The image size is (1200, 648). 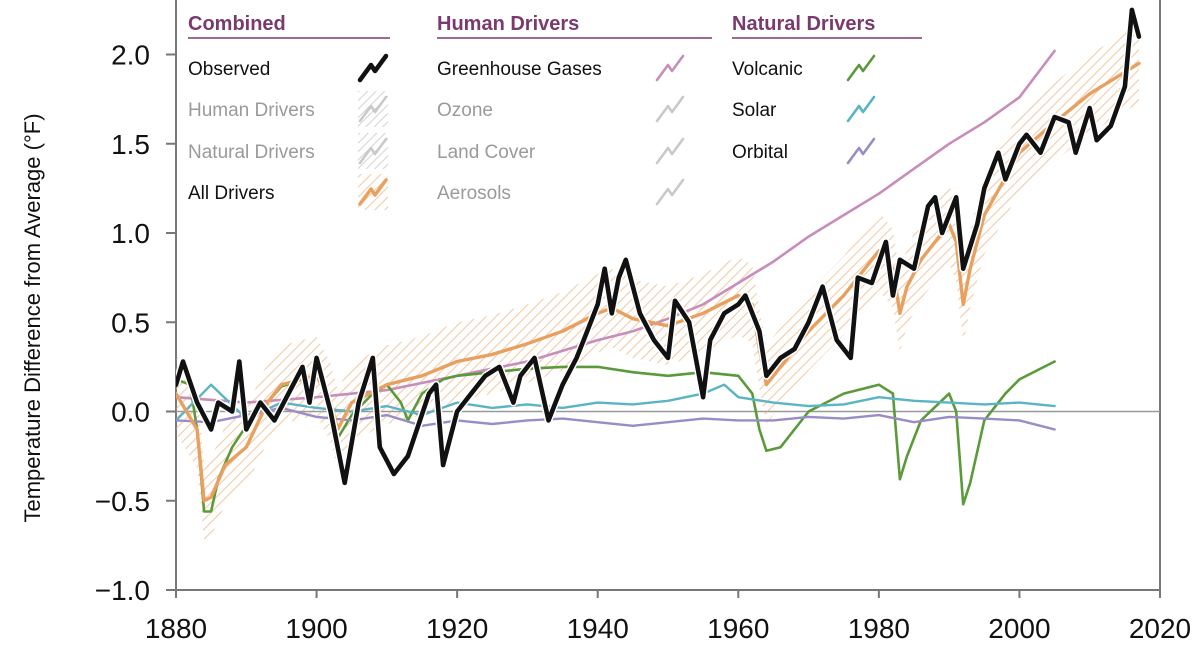 What do you see at coordinates (616, 418) in the screenshot?
I see `series-line-orbital` at bounding box center [616, 418].